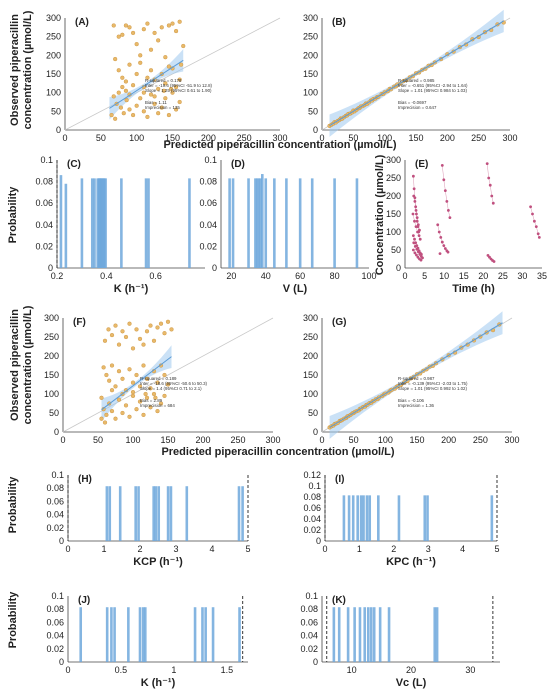 The image size is (550, 691). Describe the element at coordinates (55, 488) in the screenshot. I see `y-tick-label: 0.08` at that location.